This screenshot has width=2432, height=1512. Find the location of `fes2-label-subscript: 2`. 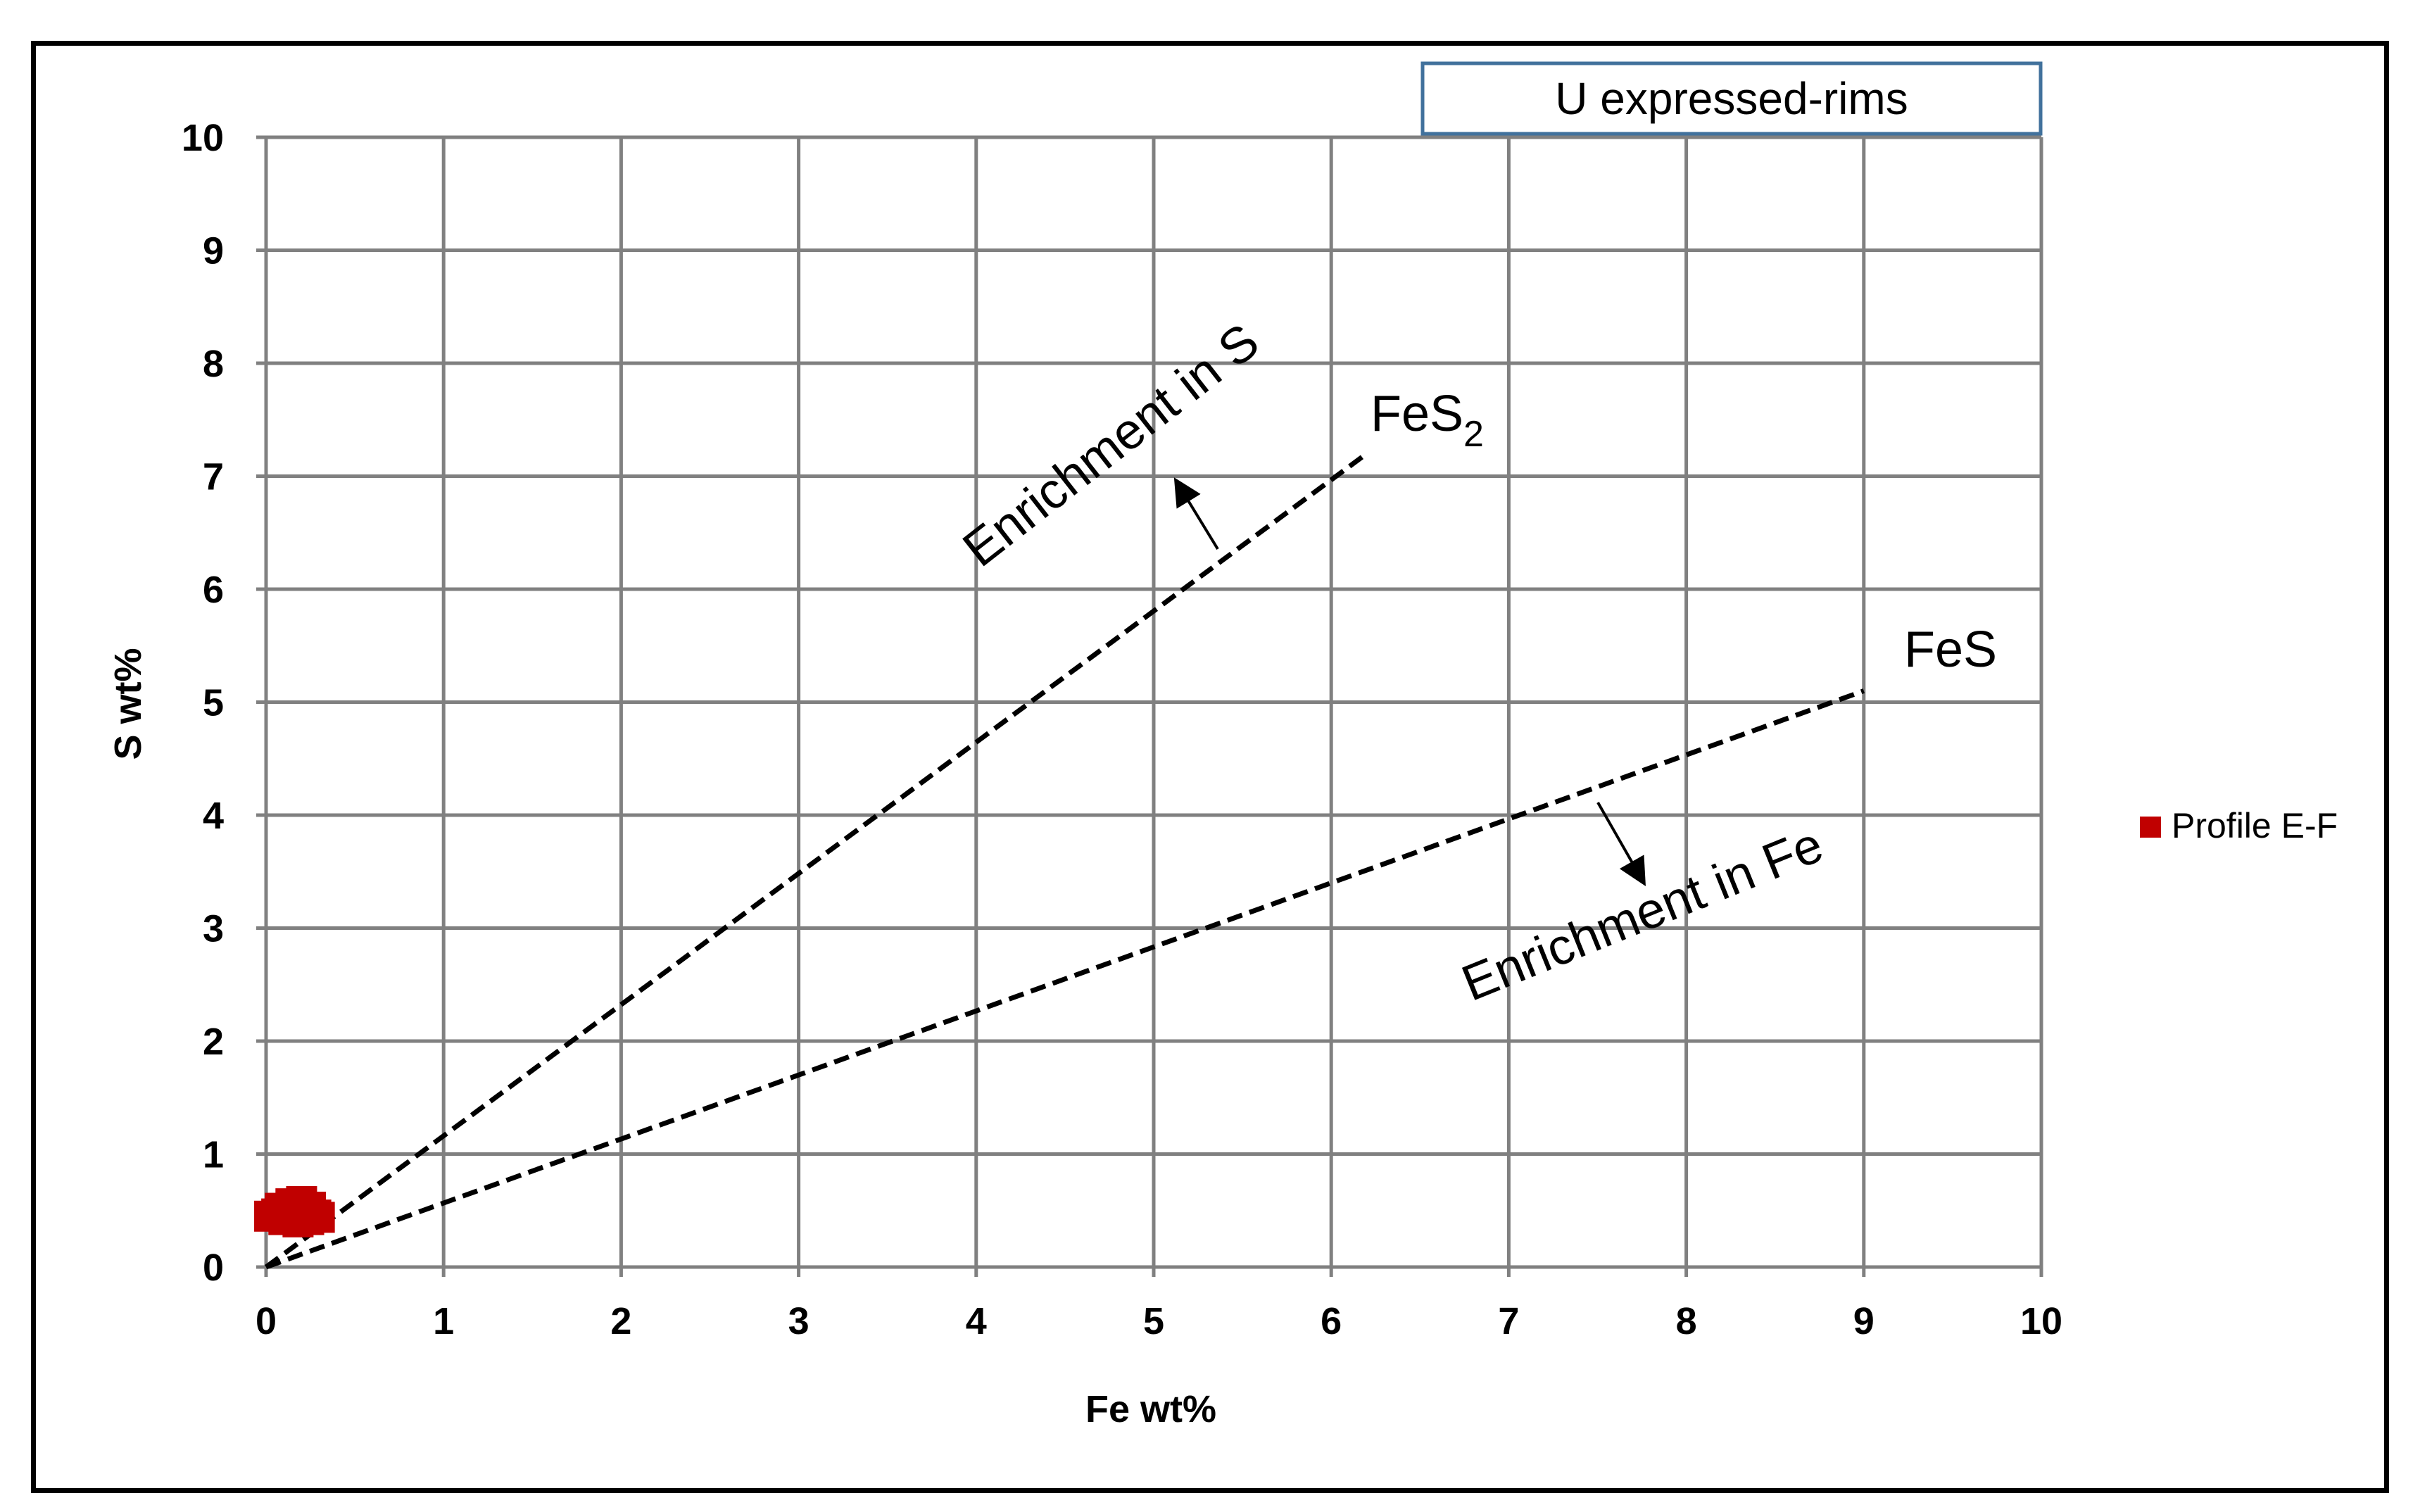

fes2-label-subscript: 2 is located at coordinates (1473, 434).